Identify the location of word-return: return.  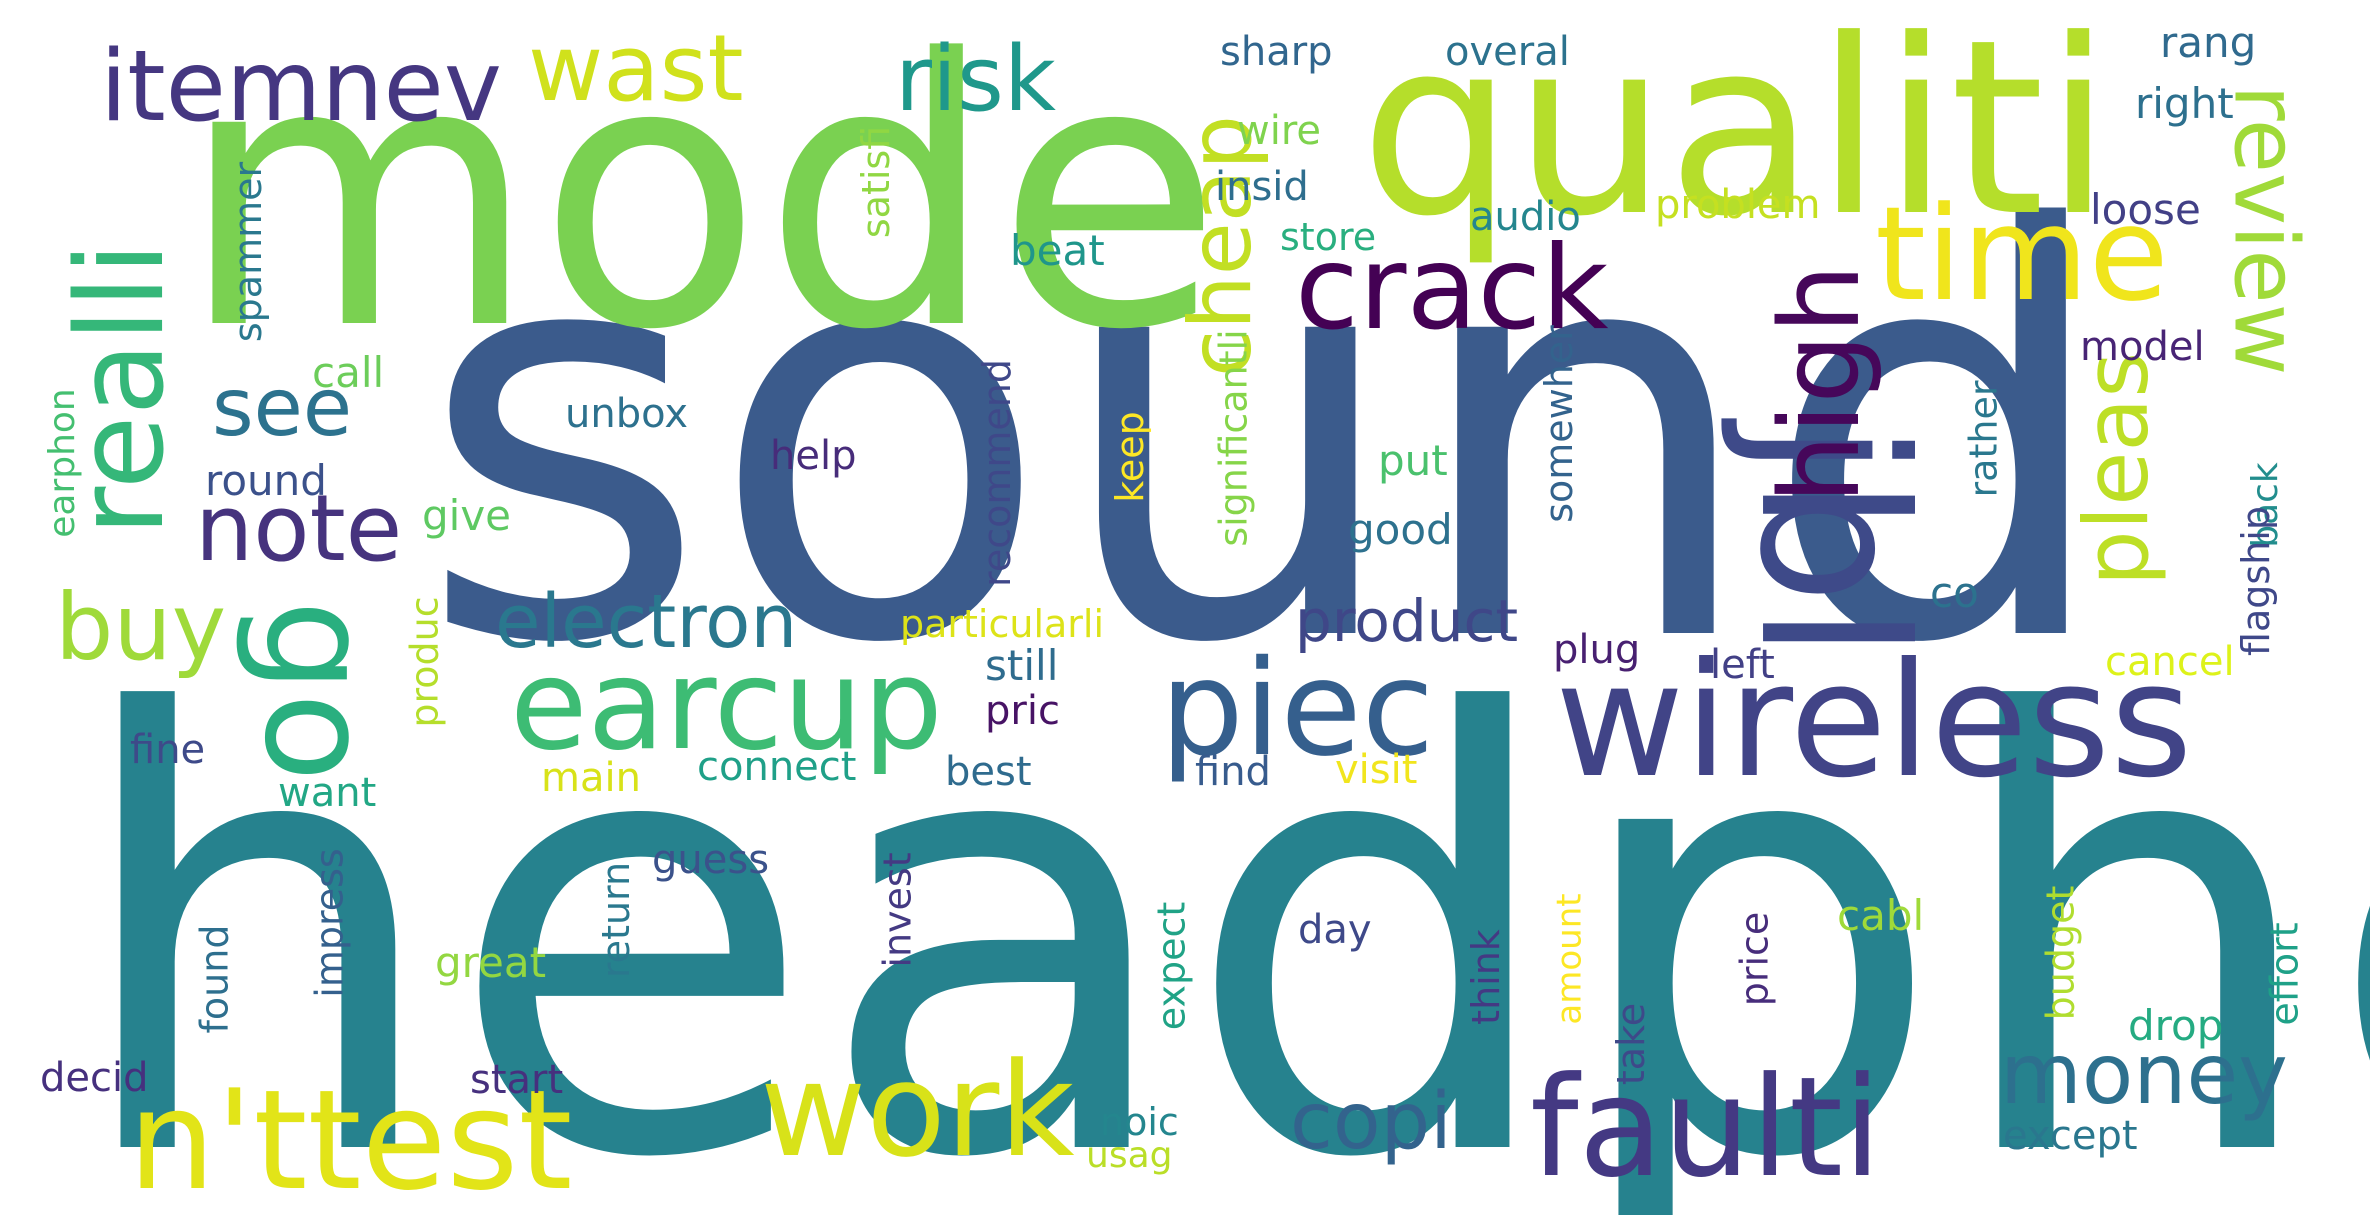
(616, 920).